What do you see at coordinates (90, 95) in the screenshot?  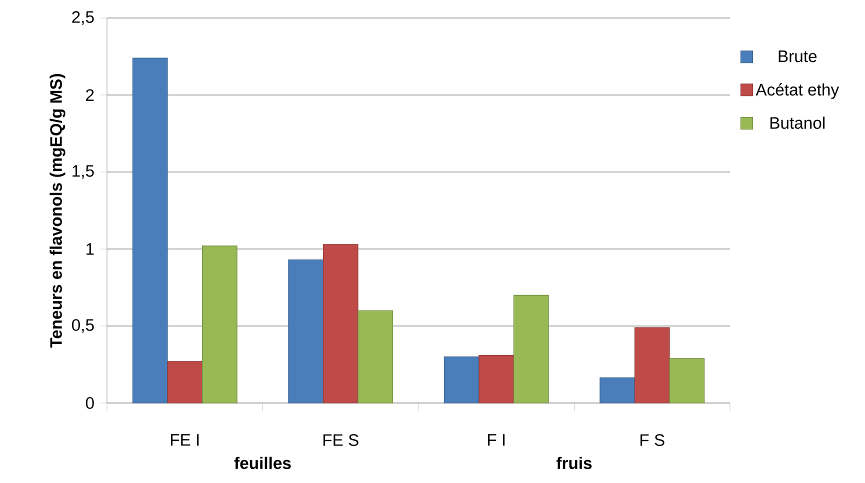 I see `y-tick-label: 2` at bounding box center [90, 95].